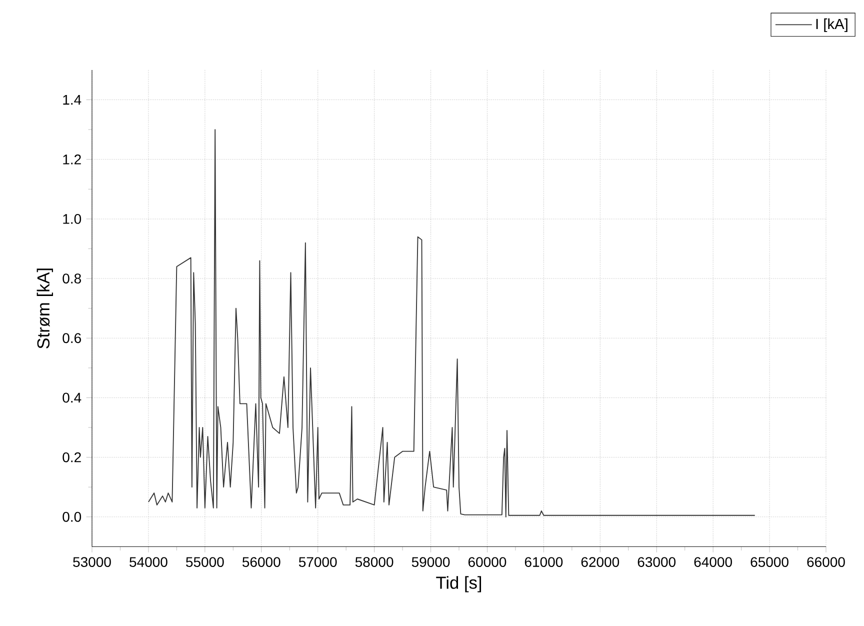 The image size is (864, 626). I want to click on x-tick-label: 54000, so click(149, 562).